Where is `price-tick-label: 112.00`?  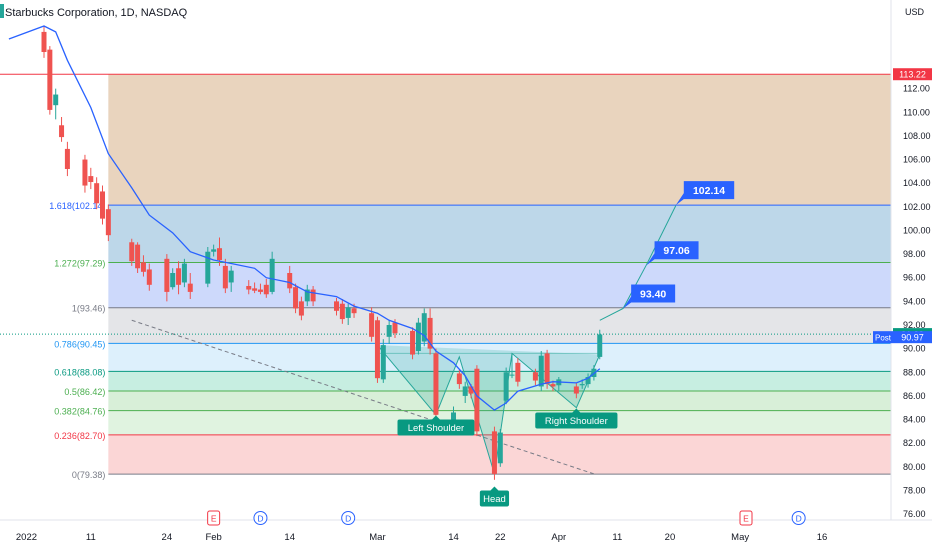
price-tick-label: 112.00 is located at coordinates (916, 89).